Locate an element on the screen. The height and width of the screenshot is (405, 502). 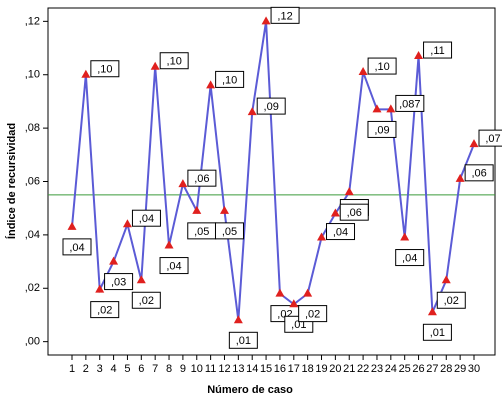
x-tick-label: 29 is located at coordinates (460, 369).